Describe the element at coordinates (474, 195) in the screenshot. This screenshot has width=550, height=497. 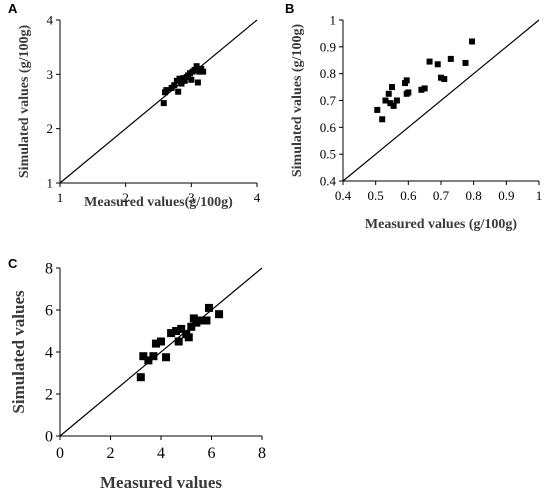
I see `panel-b-x-tick-label: 0.8` at that location.